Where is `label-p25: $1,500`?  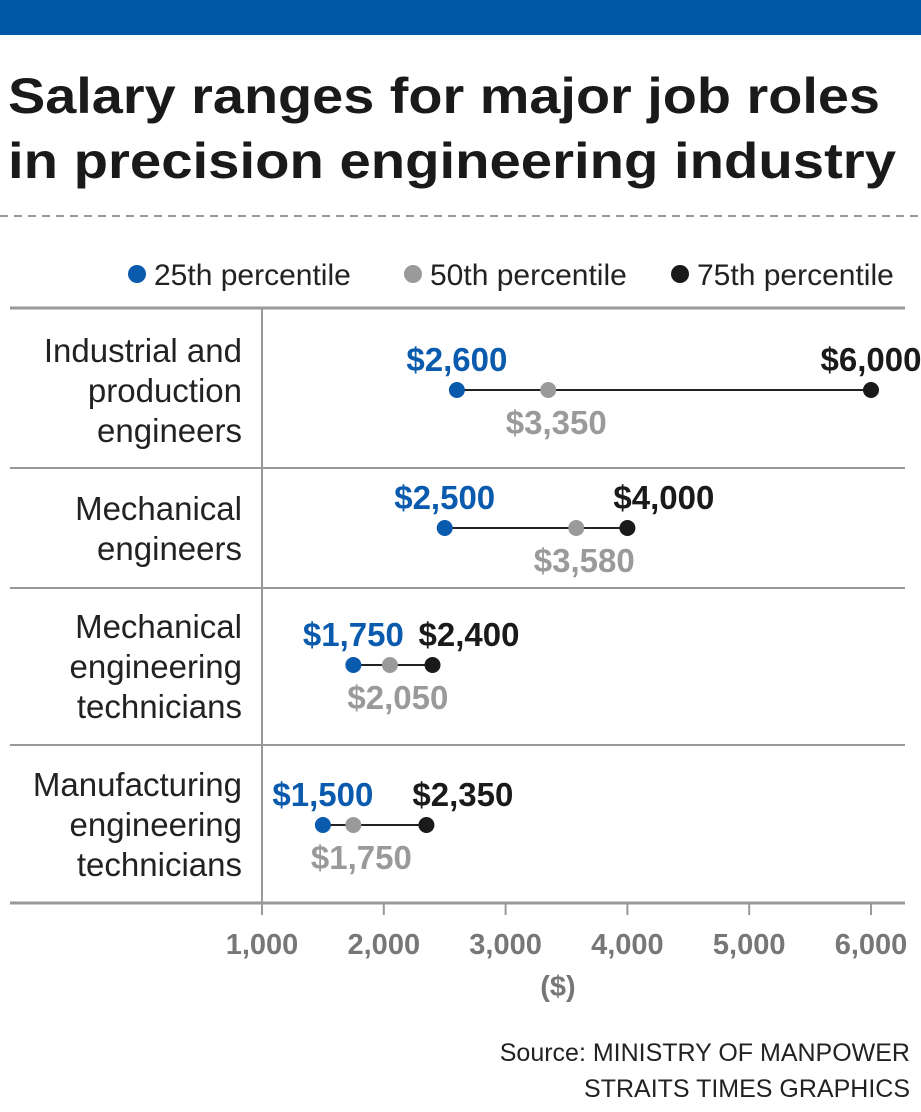 label-p25: $1,500 is located at coordinates (322, 794).